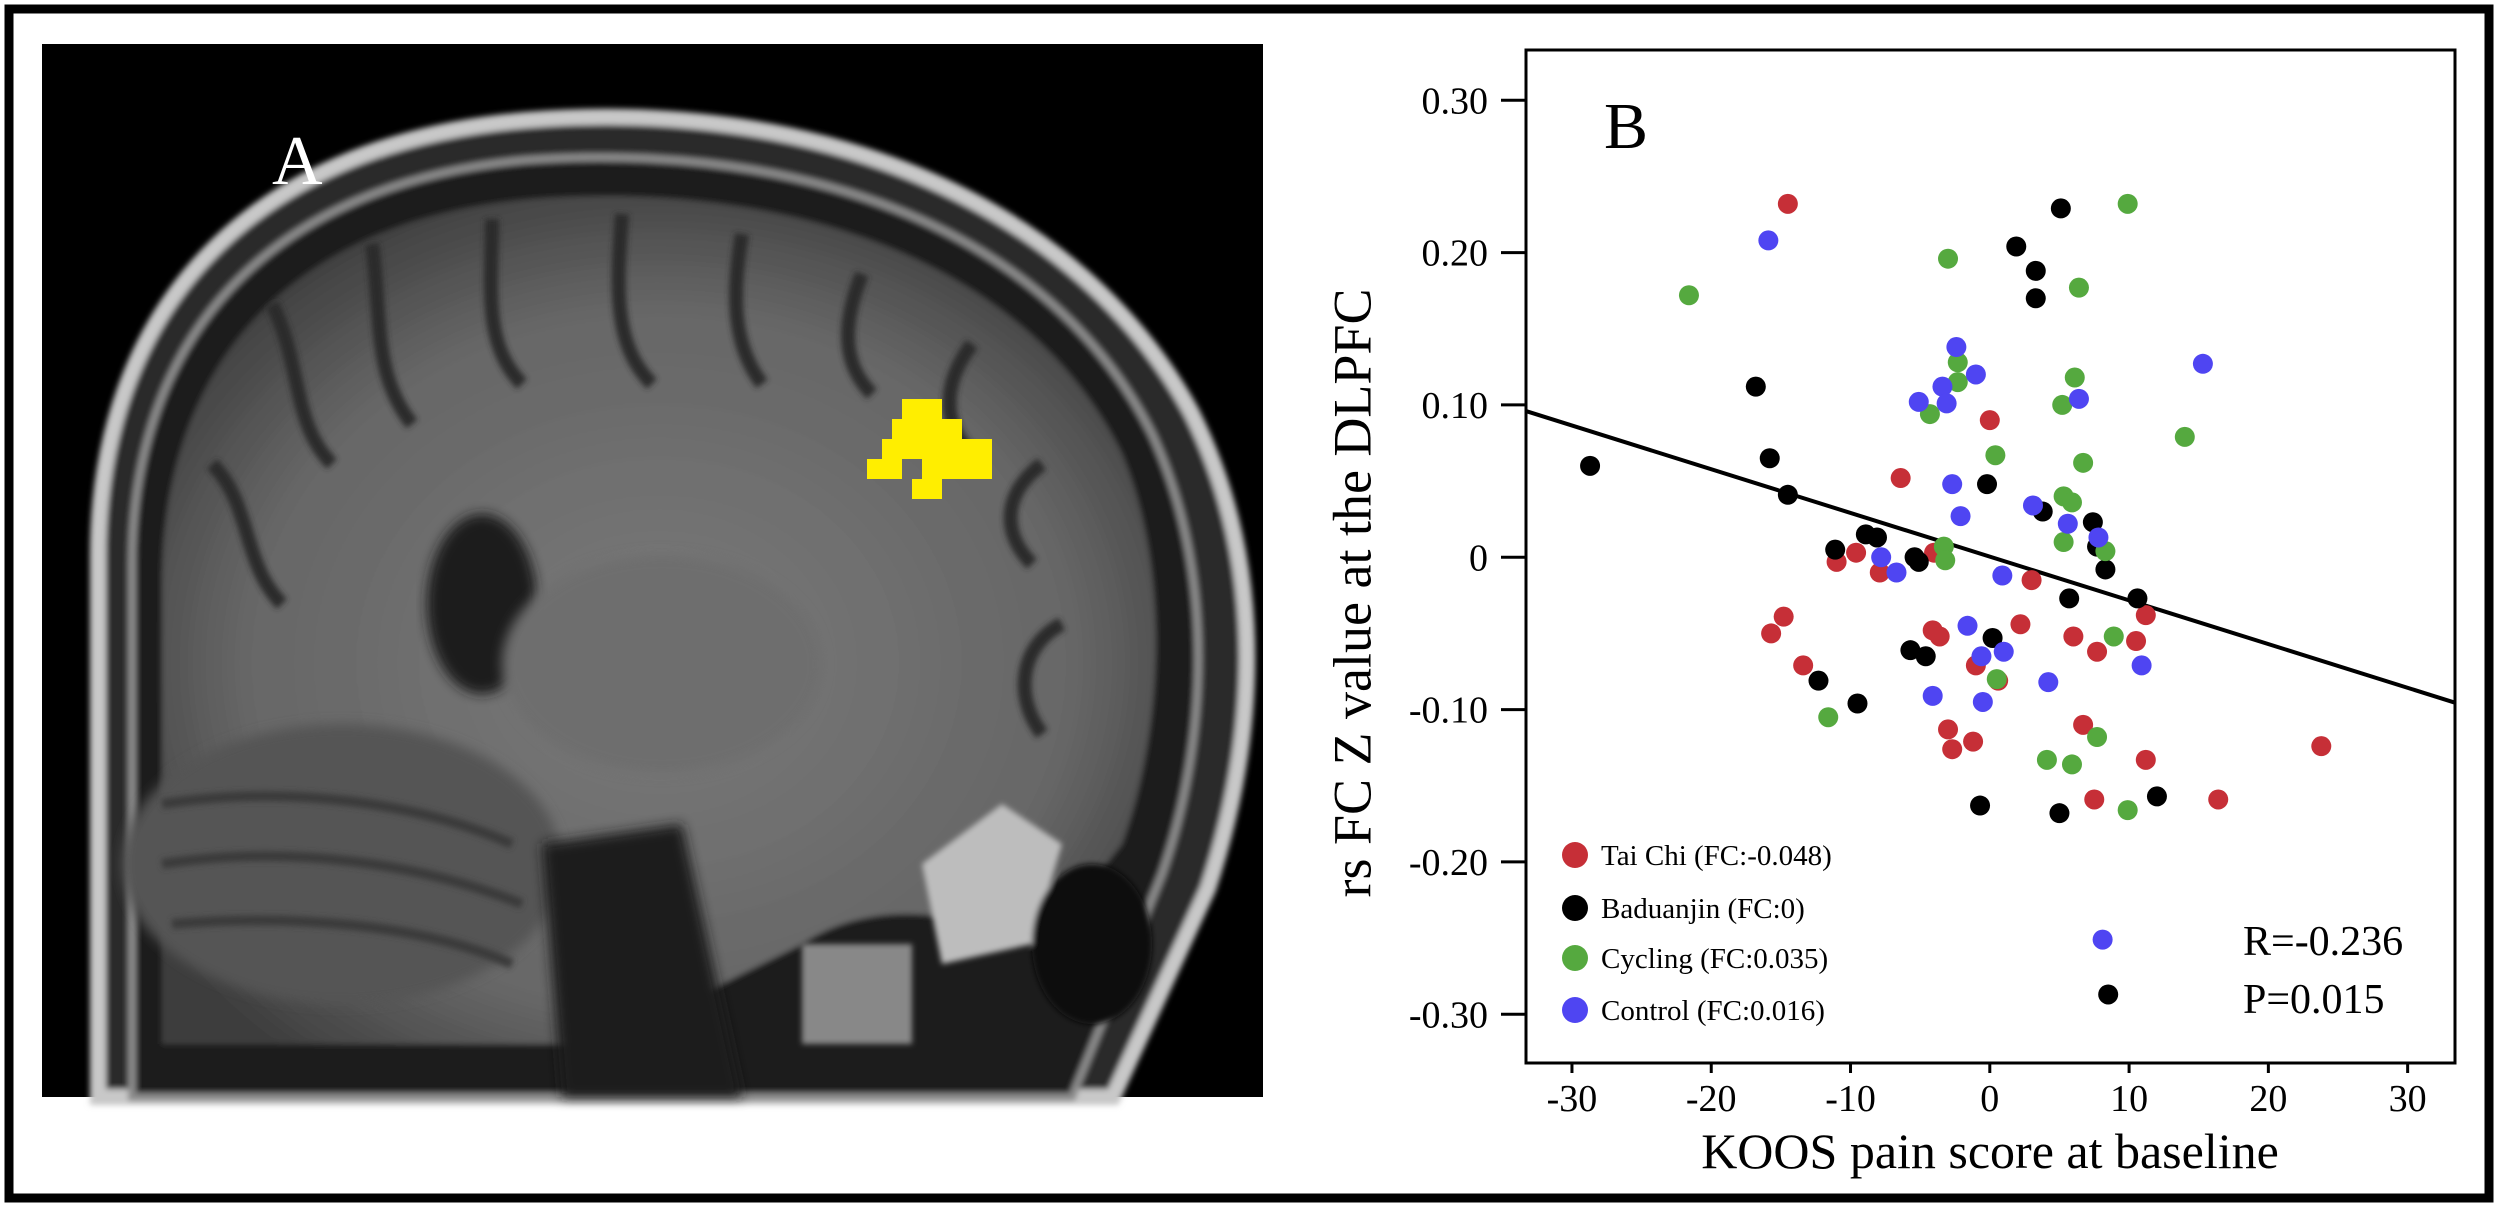 The width and height of the screenshot is (2500, 1207). I want to click on x-tick-label: -10, so click(1850, 1099).